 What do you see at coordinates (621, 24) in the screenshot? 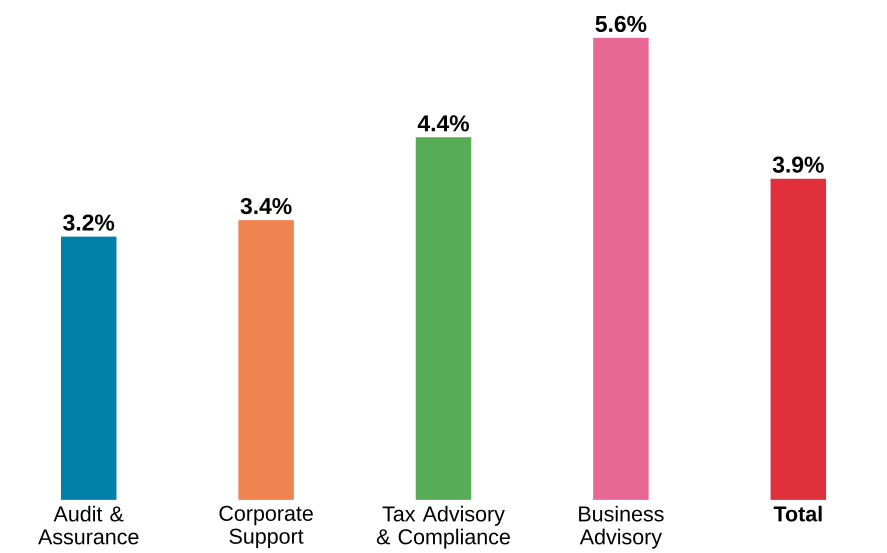
I see `data-label: 5.6%` at bounding box center [621, 24].